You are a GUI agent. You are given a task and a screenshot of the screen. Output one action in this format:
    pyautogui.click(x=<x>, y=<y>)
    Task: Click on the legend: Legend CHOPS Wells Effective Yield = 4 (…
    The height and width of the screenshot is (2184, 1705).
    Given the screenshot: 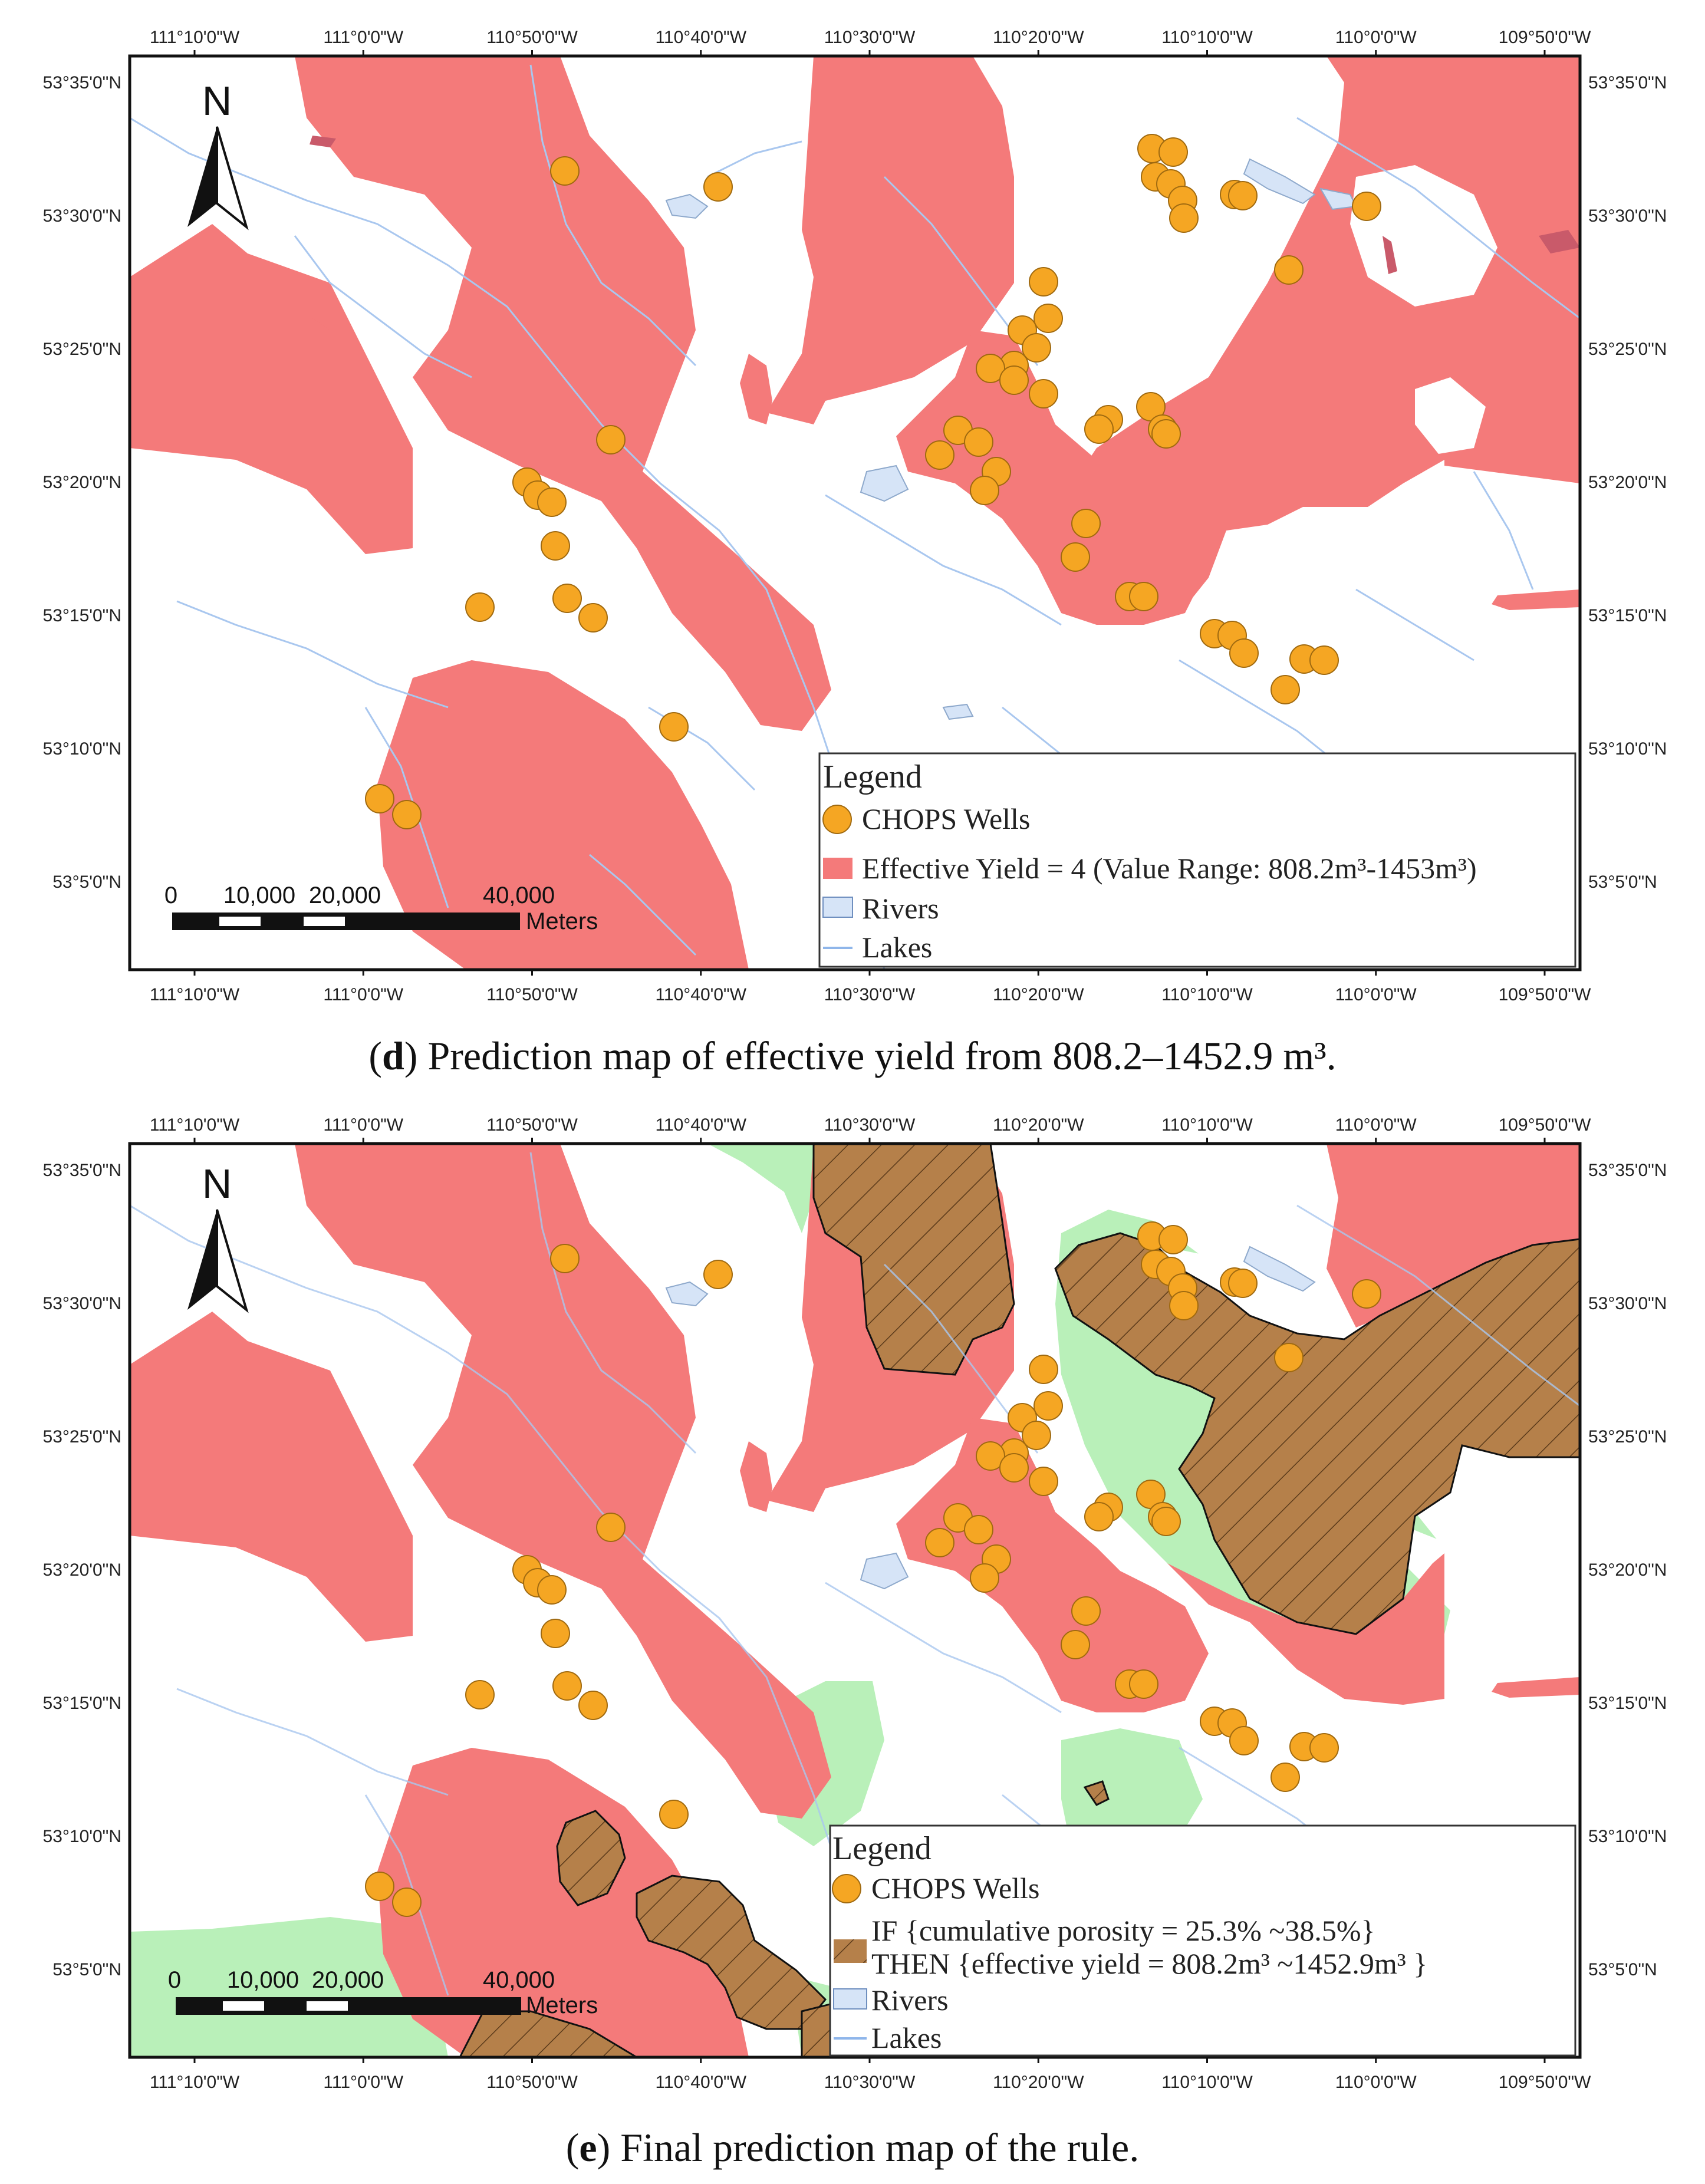 What is the action you would take?
    pyautogui.click(x=1197, y=860)
    